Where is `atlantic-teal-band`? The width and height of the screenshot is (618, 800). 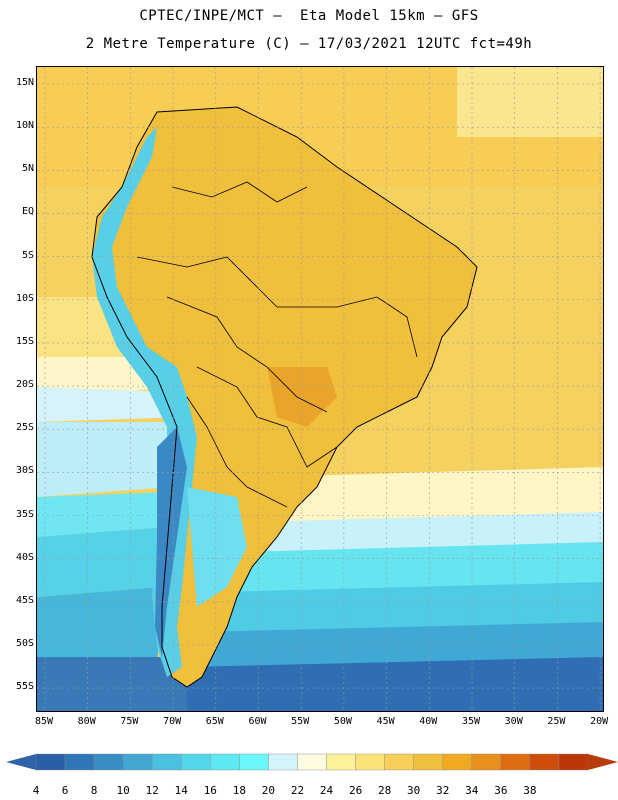
atlantic-teal-band is located at coordinates (405, 609).